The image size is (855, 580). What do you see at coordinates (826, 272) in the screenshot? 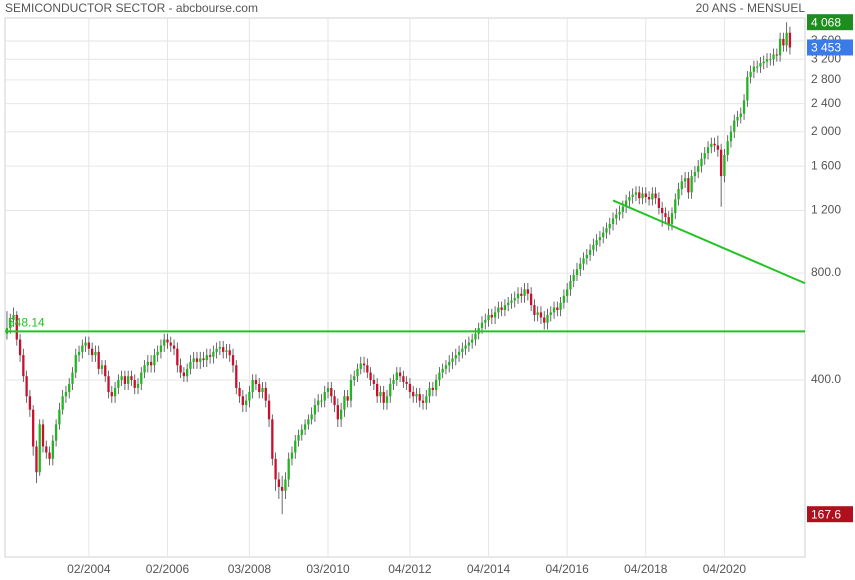
I see `y-tick-label: 800.0` at bounding box center [826, 272].